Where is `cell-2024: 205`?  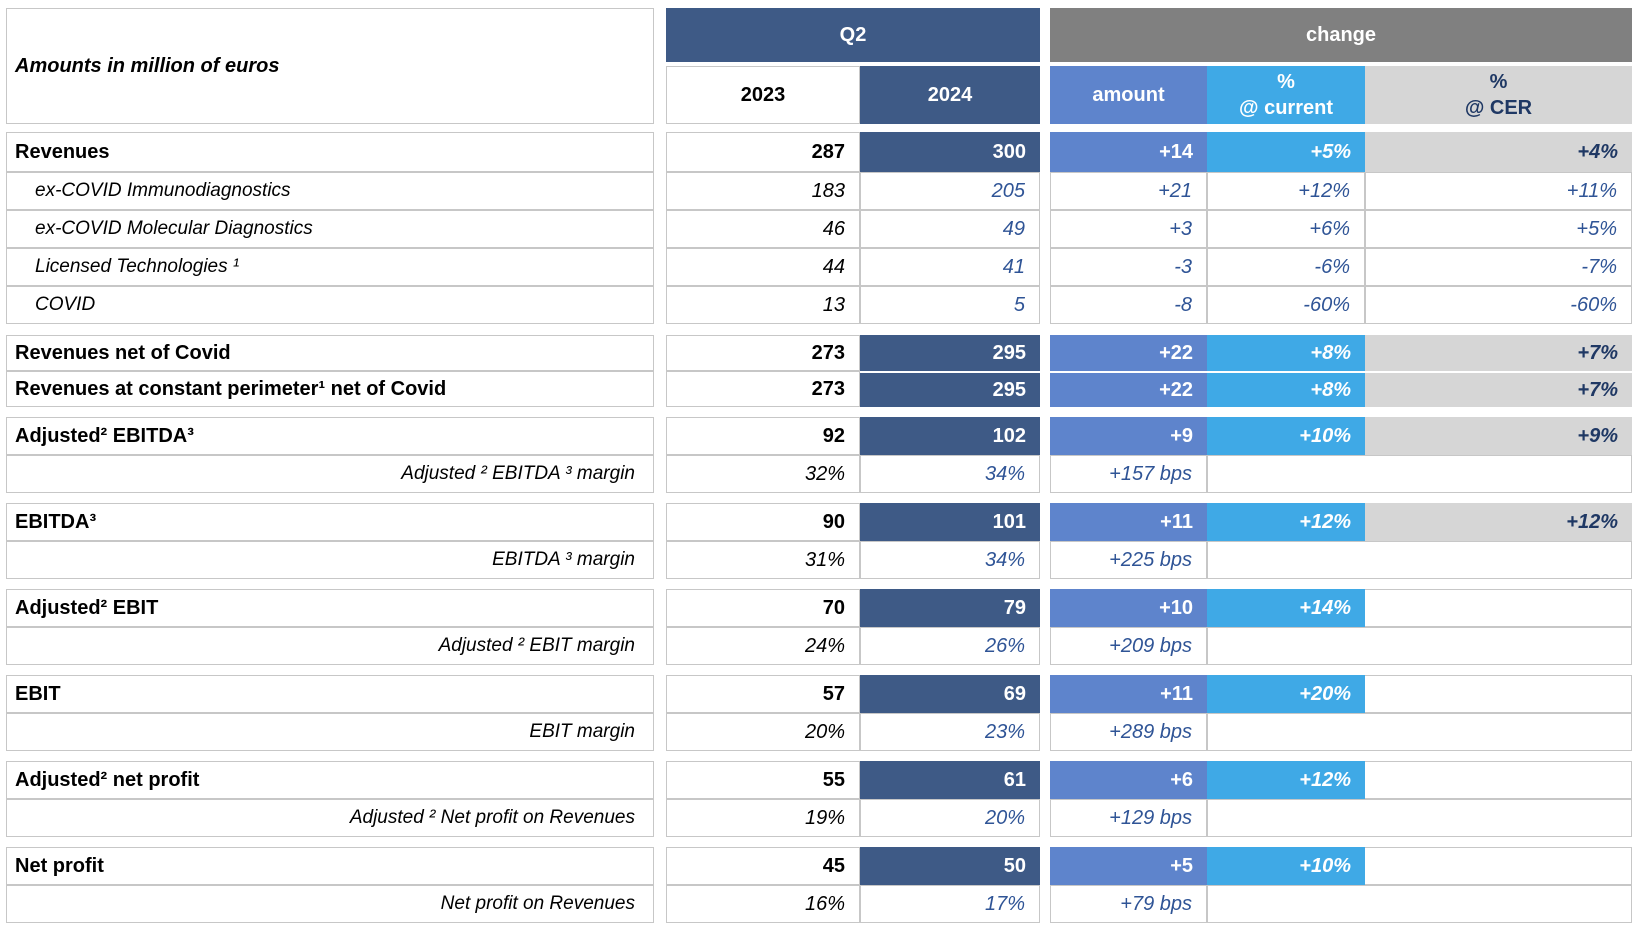
cell-2024: 205 is located at coordinates (950, 191).